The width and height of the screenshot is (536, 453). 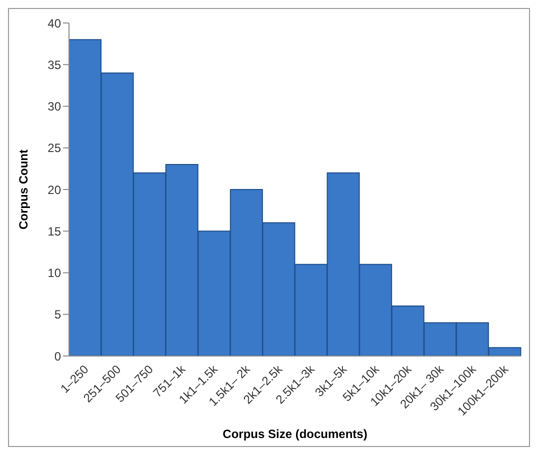 What do you see at coordinates (55, 231) in the screenshot?
I see `y-tick-label: 15` at bounding box center [55, 231].